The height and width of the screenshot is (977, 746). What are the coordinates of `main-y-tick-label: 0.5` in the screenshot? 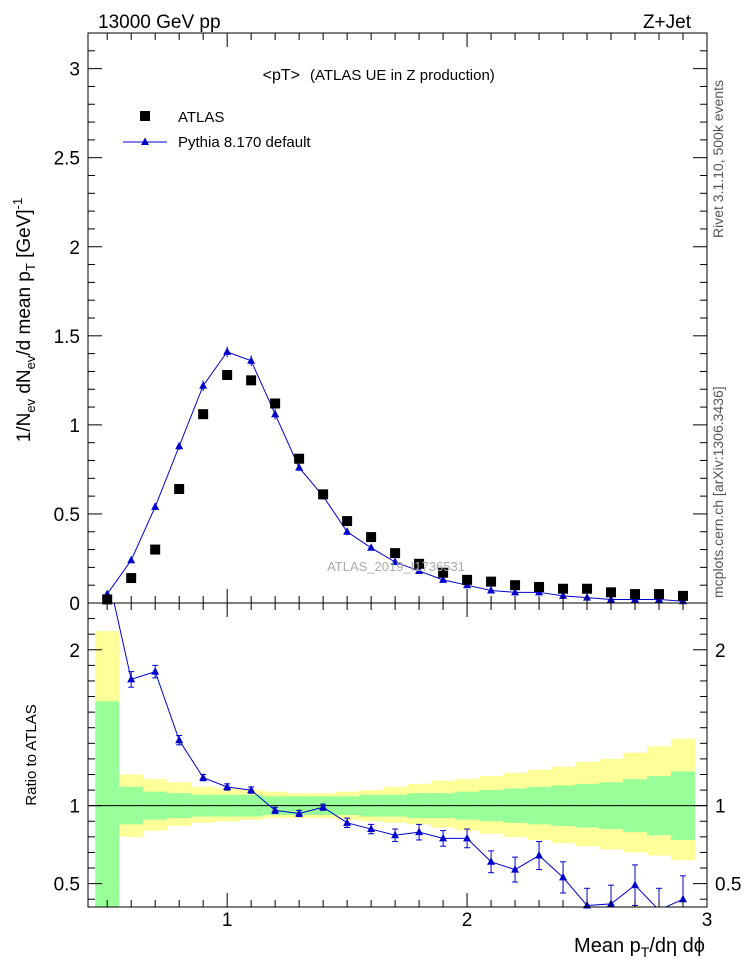 It's located at (67, 515).